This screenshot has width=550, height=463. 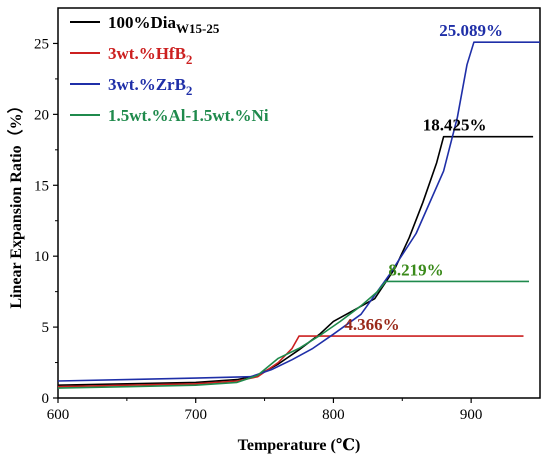 I want to click on legend-label-main: 3wt.%HfB, so click(x=147, y=53).